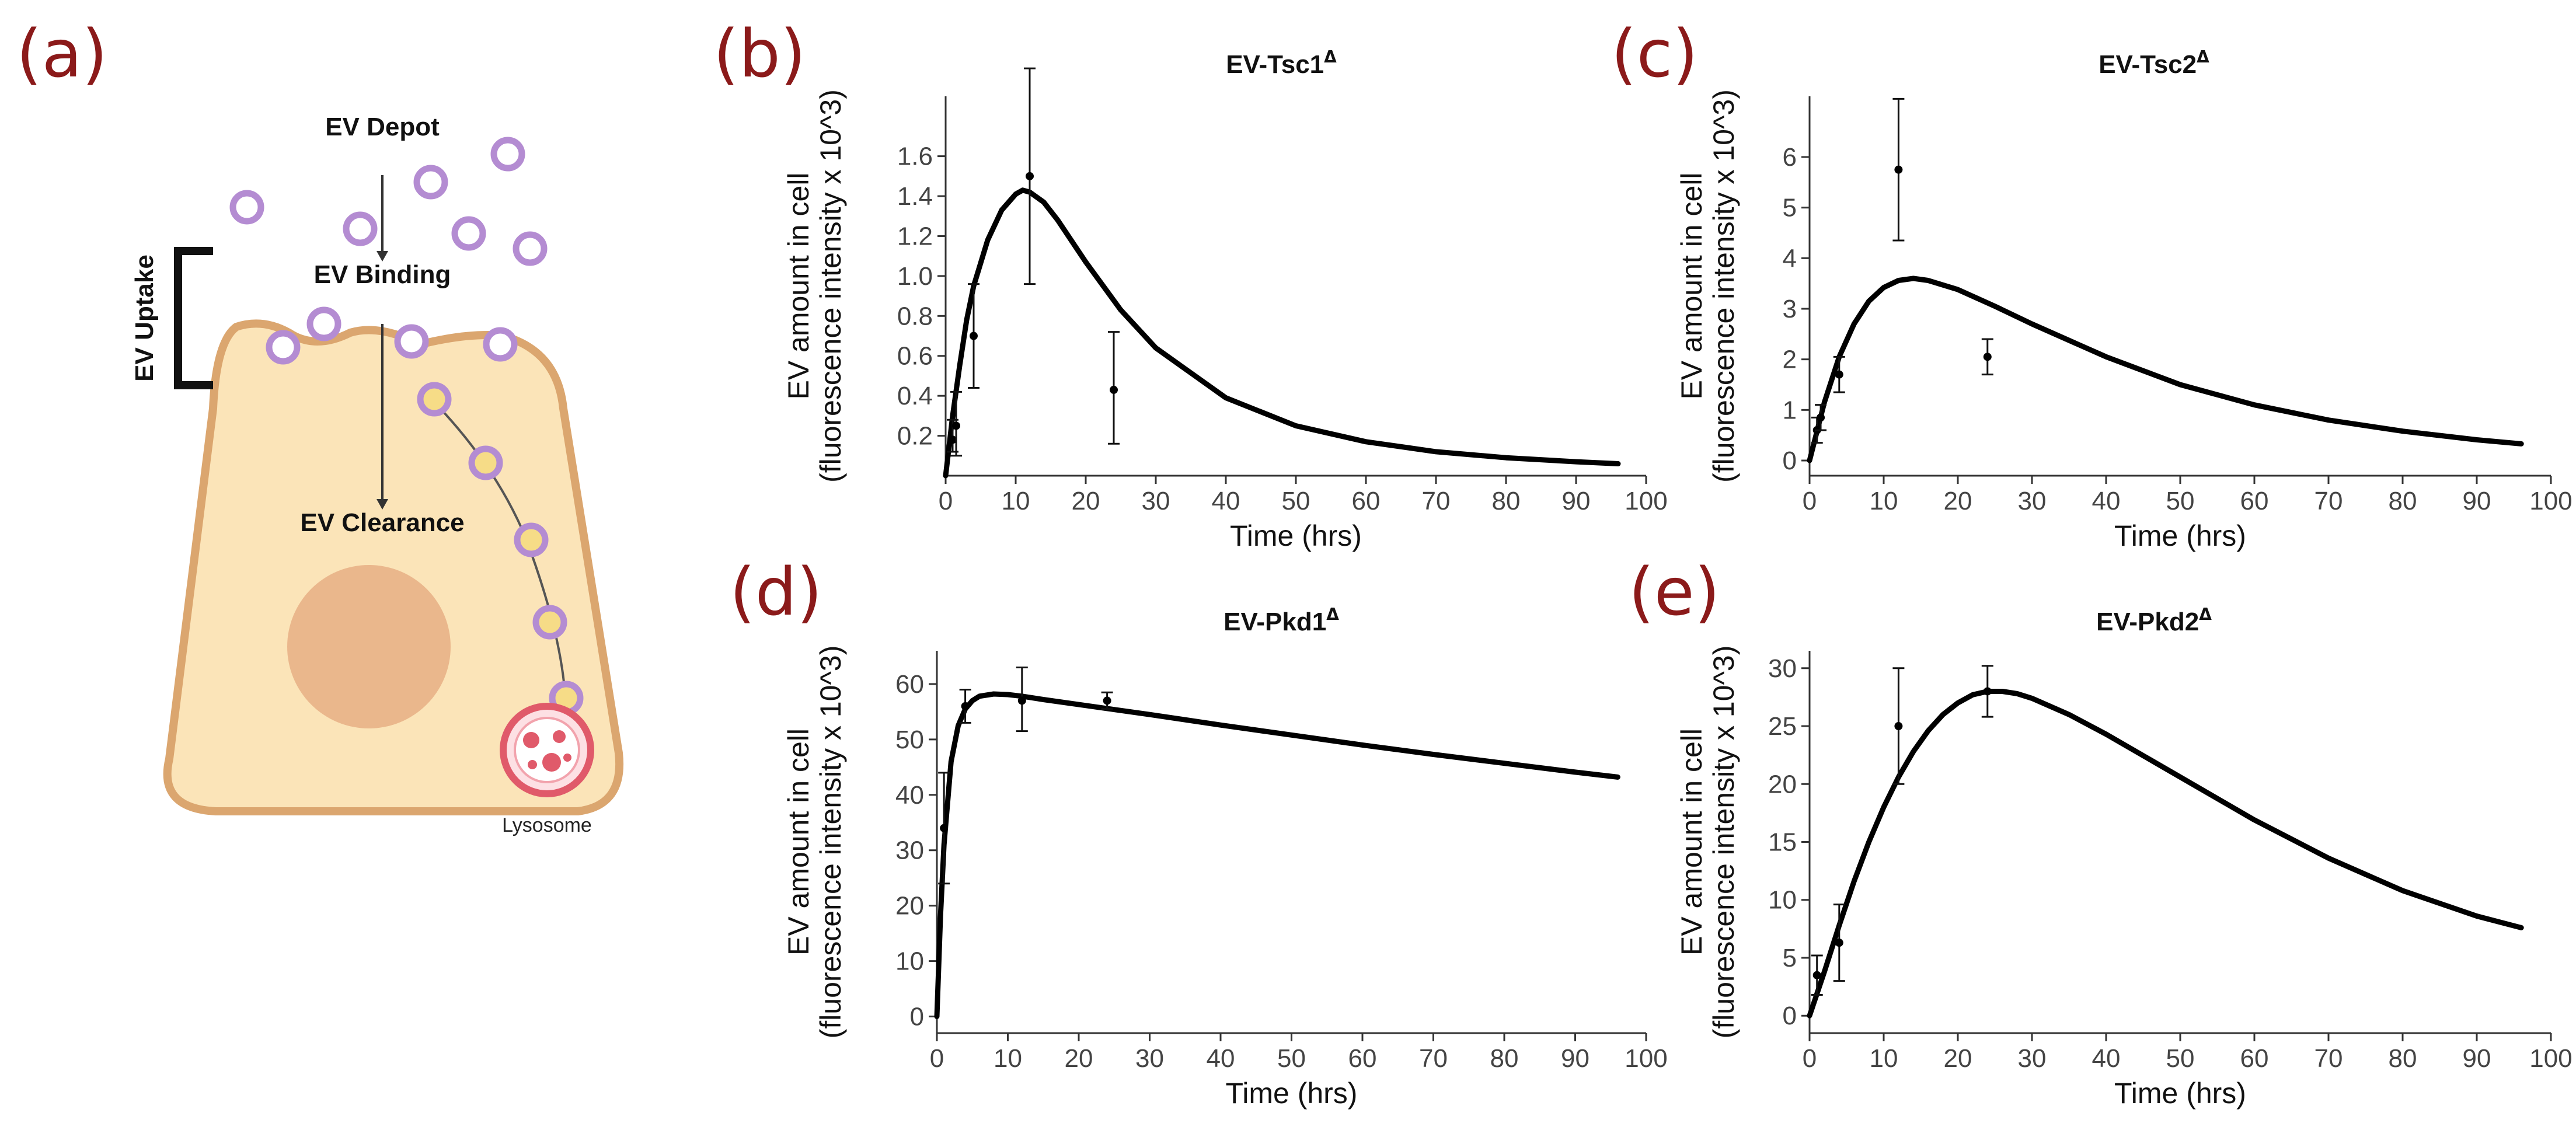 The image size is (2576, 1130). I want to click on y-tick-label: 1.0, so click(915, 277).